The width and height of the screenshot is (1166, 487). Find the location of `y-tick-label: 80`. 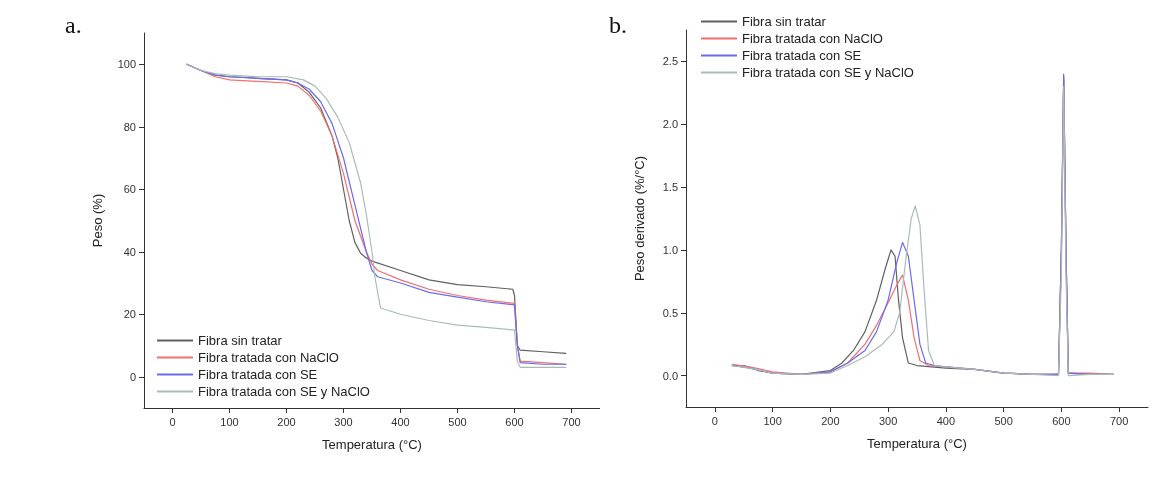

y-tick-label: 80 is located at coordinates (129, 126).